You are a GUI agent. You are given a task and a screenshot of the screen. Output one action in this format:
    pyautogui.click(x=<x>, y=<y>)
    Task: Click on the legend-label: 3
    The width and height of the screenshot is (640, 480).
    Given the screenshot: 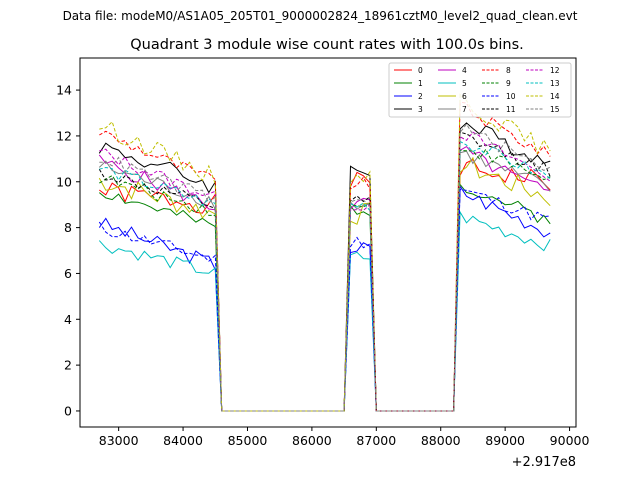 What is the action you would take?
    pyautogui.click(x=420, y=109)
    